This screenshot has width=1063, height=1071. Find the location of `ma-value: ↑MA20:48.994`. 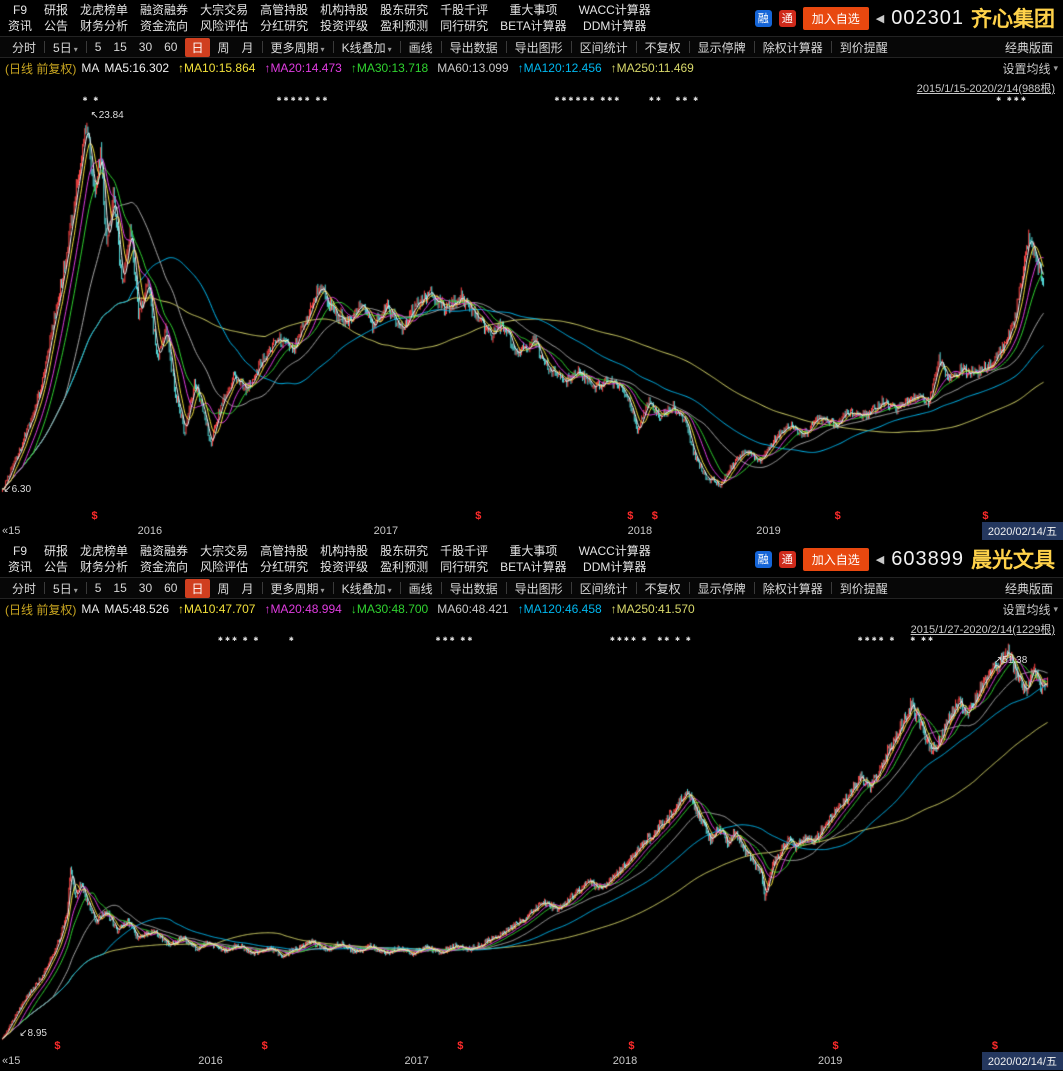

ma-value: ↑MA20:48.994 is located at coordinates (303, 609).